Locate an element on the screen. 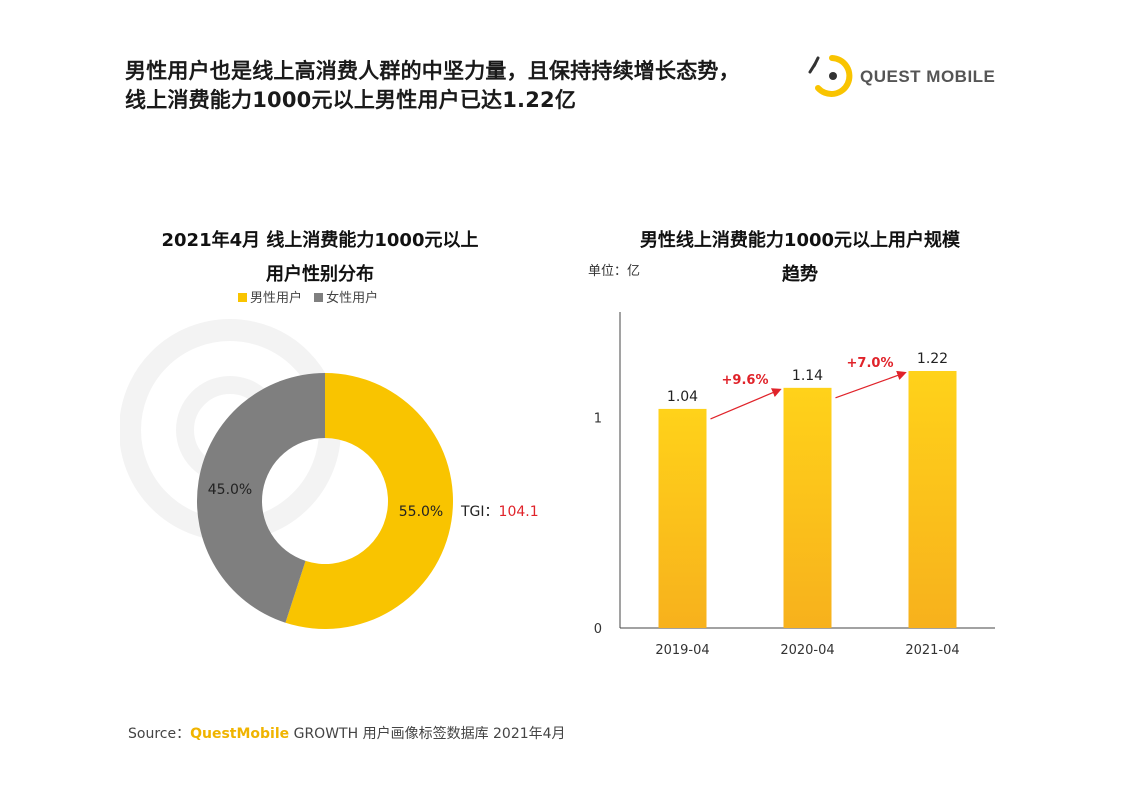 Image resolution: width=1123 pixels, height=794 pixels. legend-swatch-male is located at coordinates (242, 297).